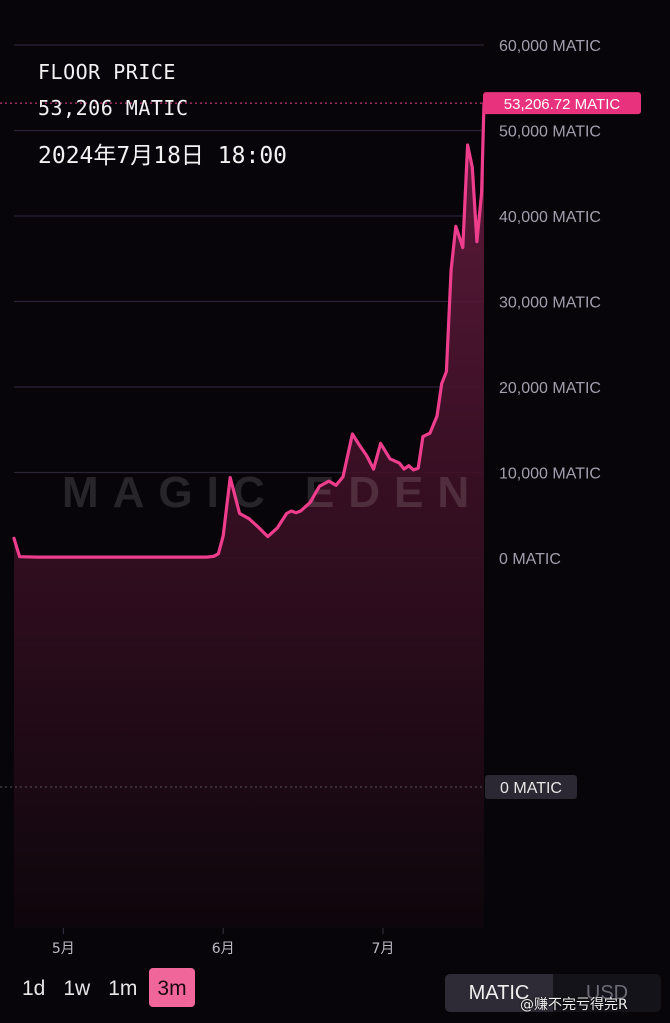 The height and width of the screenshot is (1023, 670). Describe the element at coordinates (34, 988) in the screenshot. I see `period-1d-button: 1d` at that location.